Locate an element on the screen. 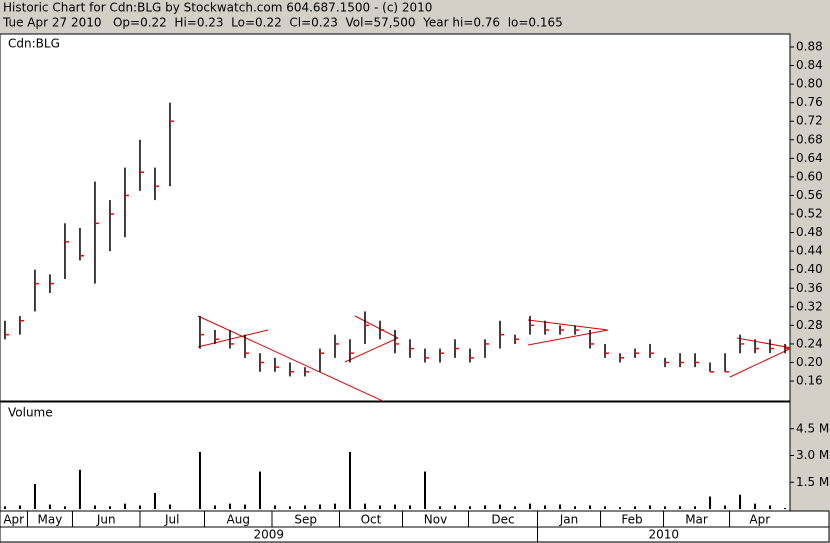  y-tick-label: 0.64 is located at coordinates (809, 158).